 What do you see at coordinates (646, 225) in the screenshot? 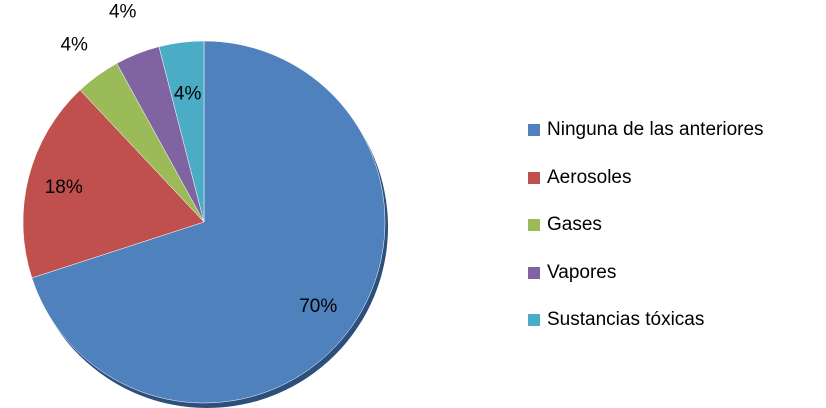
I see `legend-item: Gases` at bounding box center [646, 225].